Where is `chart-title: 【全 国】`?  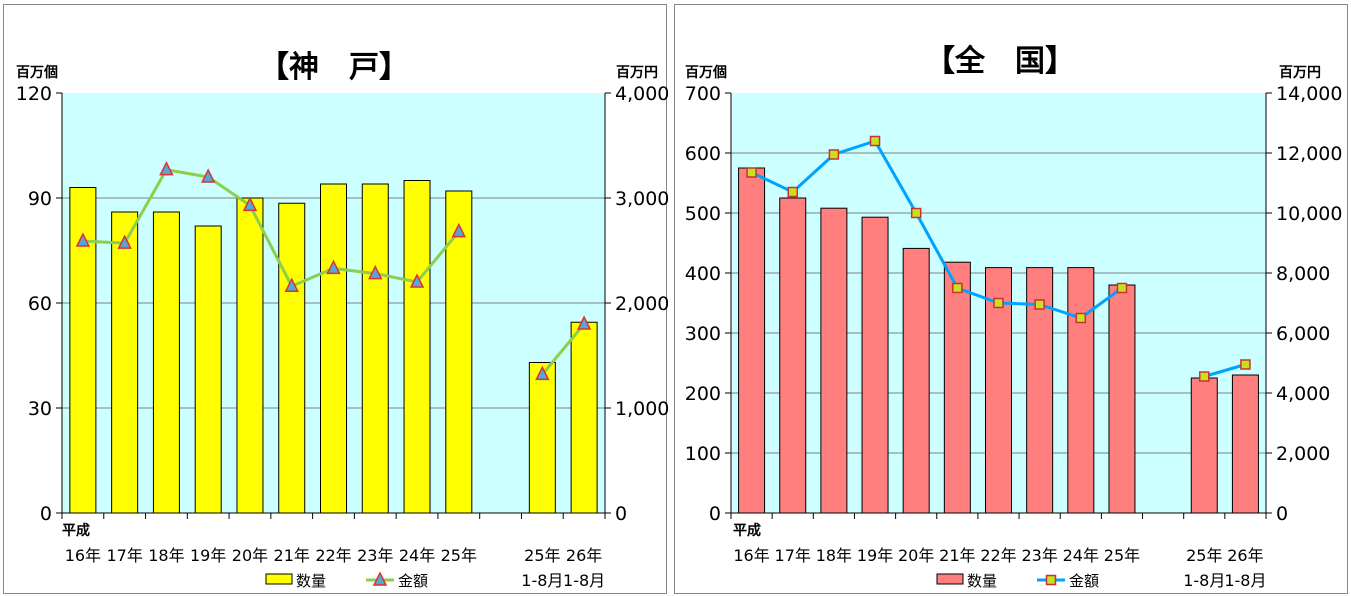
chart-title: 【全 国】 is located at coordinates (1000, 61).